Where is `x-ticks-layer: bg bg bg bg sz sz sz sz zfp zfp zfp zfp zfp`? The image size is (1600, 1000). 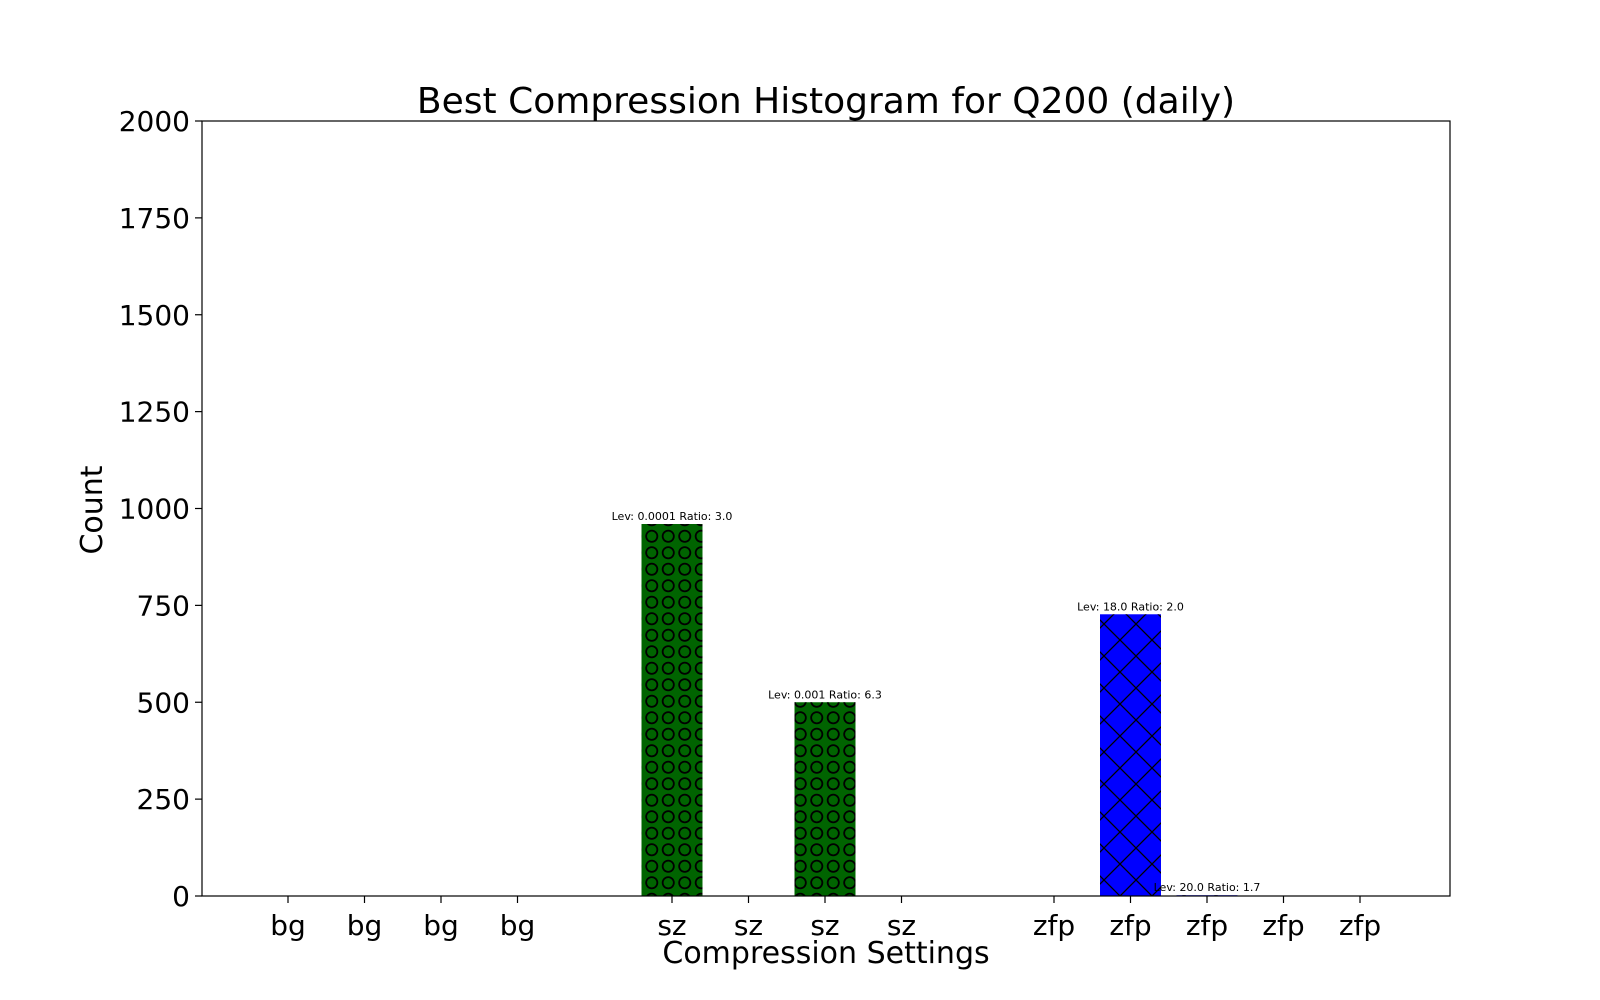 x-ticks-layer: bg bg bg bg sz sz sz sz zfp zfp zfp zfp zfp is located at coordinates (825, 919).